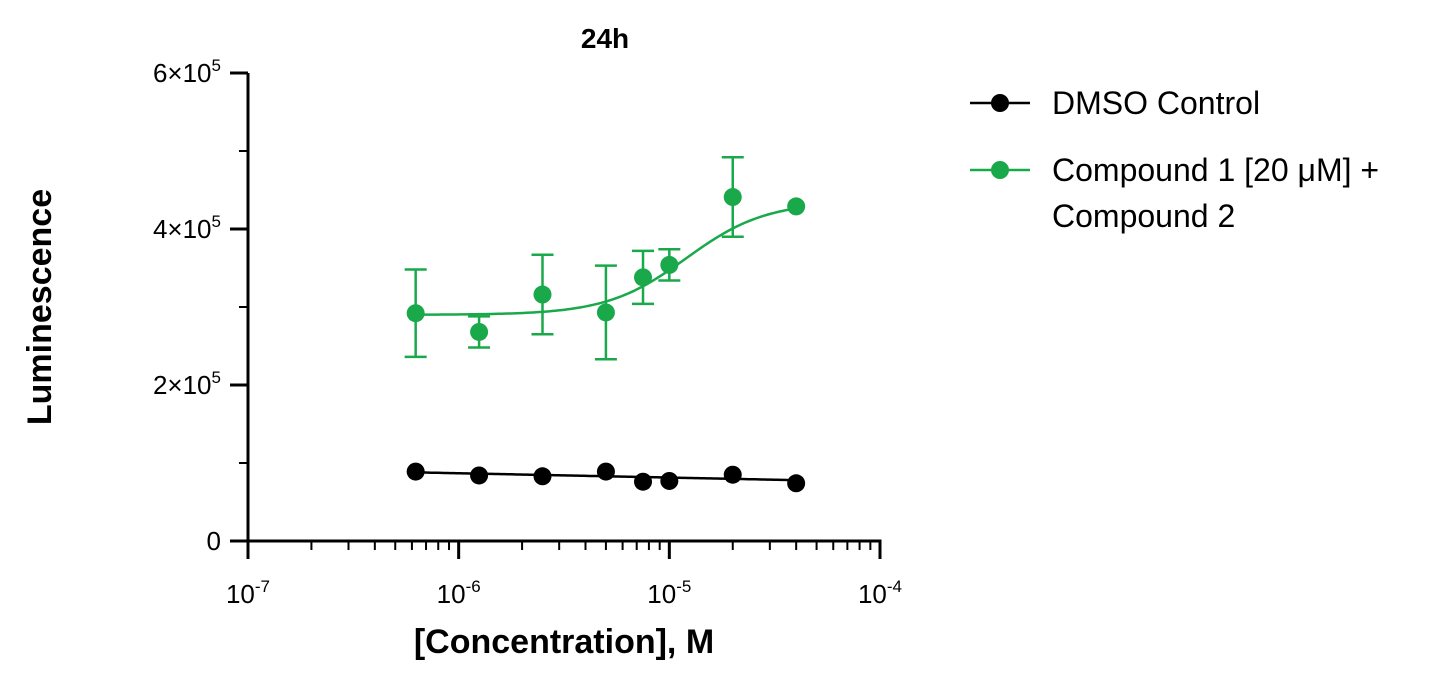 The image size is (1456, 680). I want to click on y-axis-label: Luminescence, so click(40, 307).